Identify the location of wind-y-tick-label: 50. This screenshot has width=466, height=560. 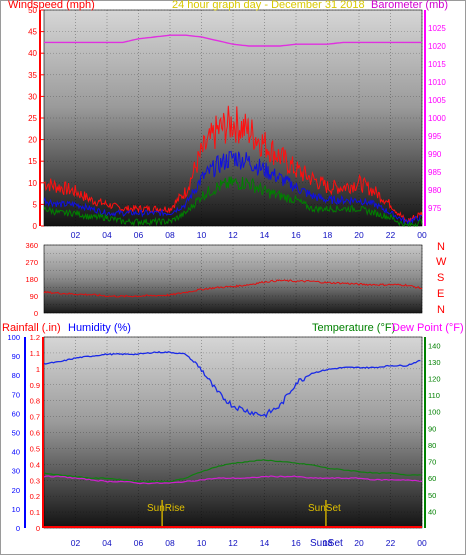
(32, 10).